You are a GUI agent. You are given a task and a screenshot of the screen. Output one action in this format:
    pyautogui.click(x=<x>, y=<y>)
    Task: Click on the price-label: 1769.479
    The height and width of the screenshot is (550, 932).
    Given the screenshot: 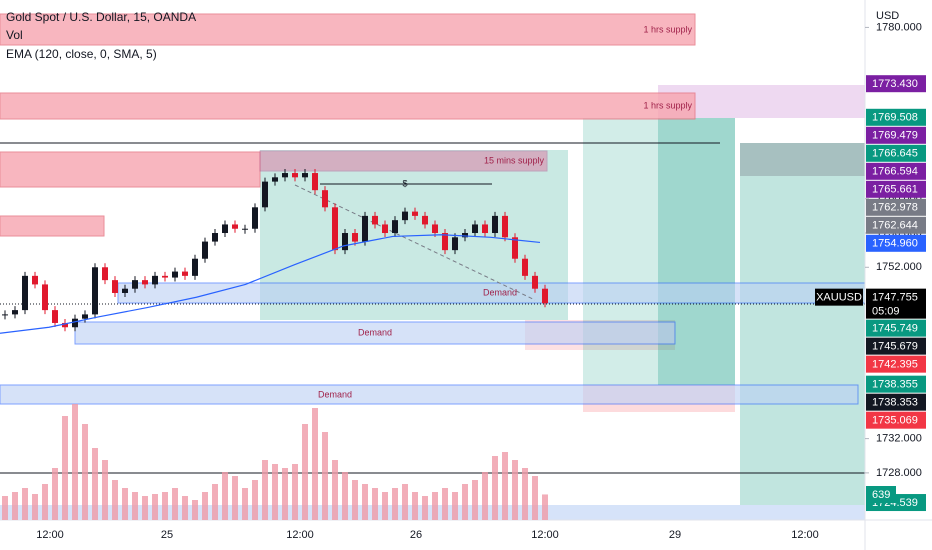 What is the action you would take?
    pyautogui.click(x=895, y=136)
    